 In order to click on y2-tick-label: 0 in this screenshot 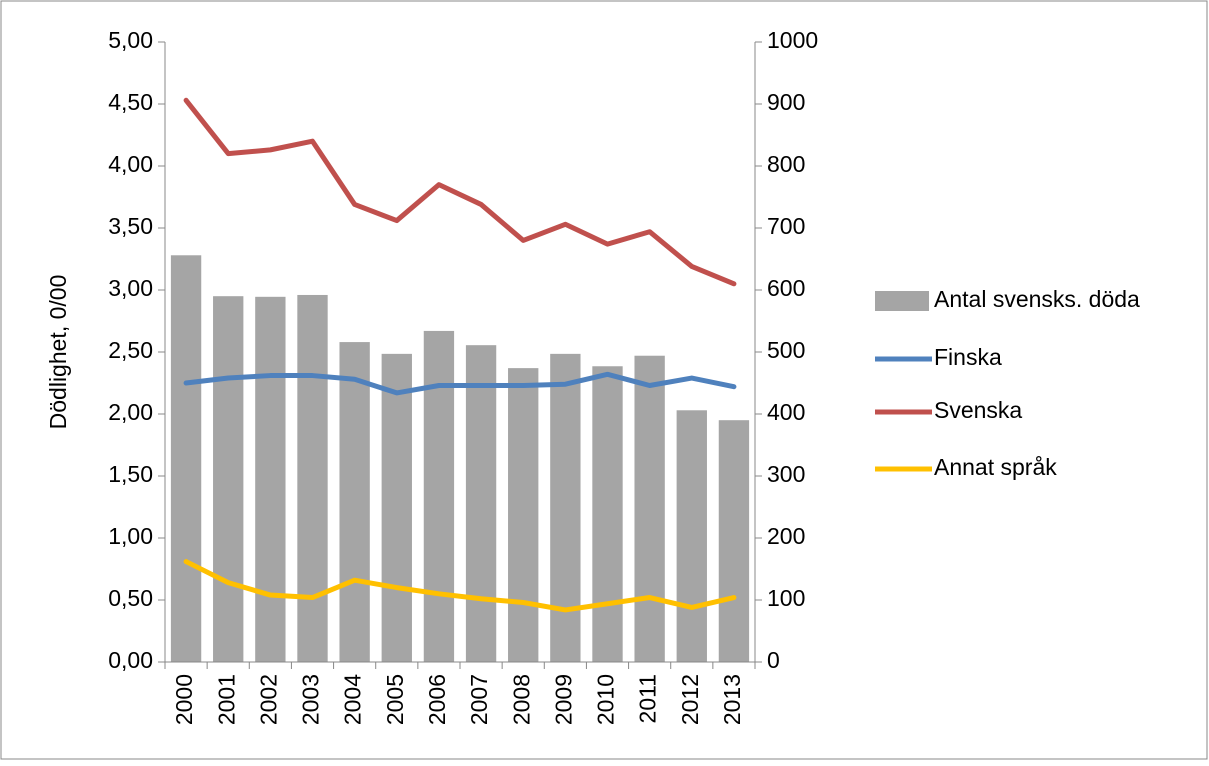, I will do `click(773, 660)`.